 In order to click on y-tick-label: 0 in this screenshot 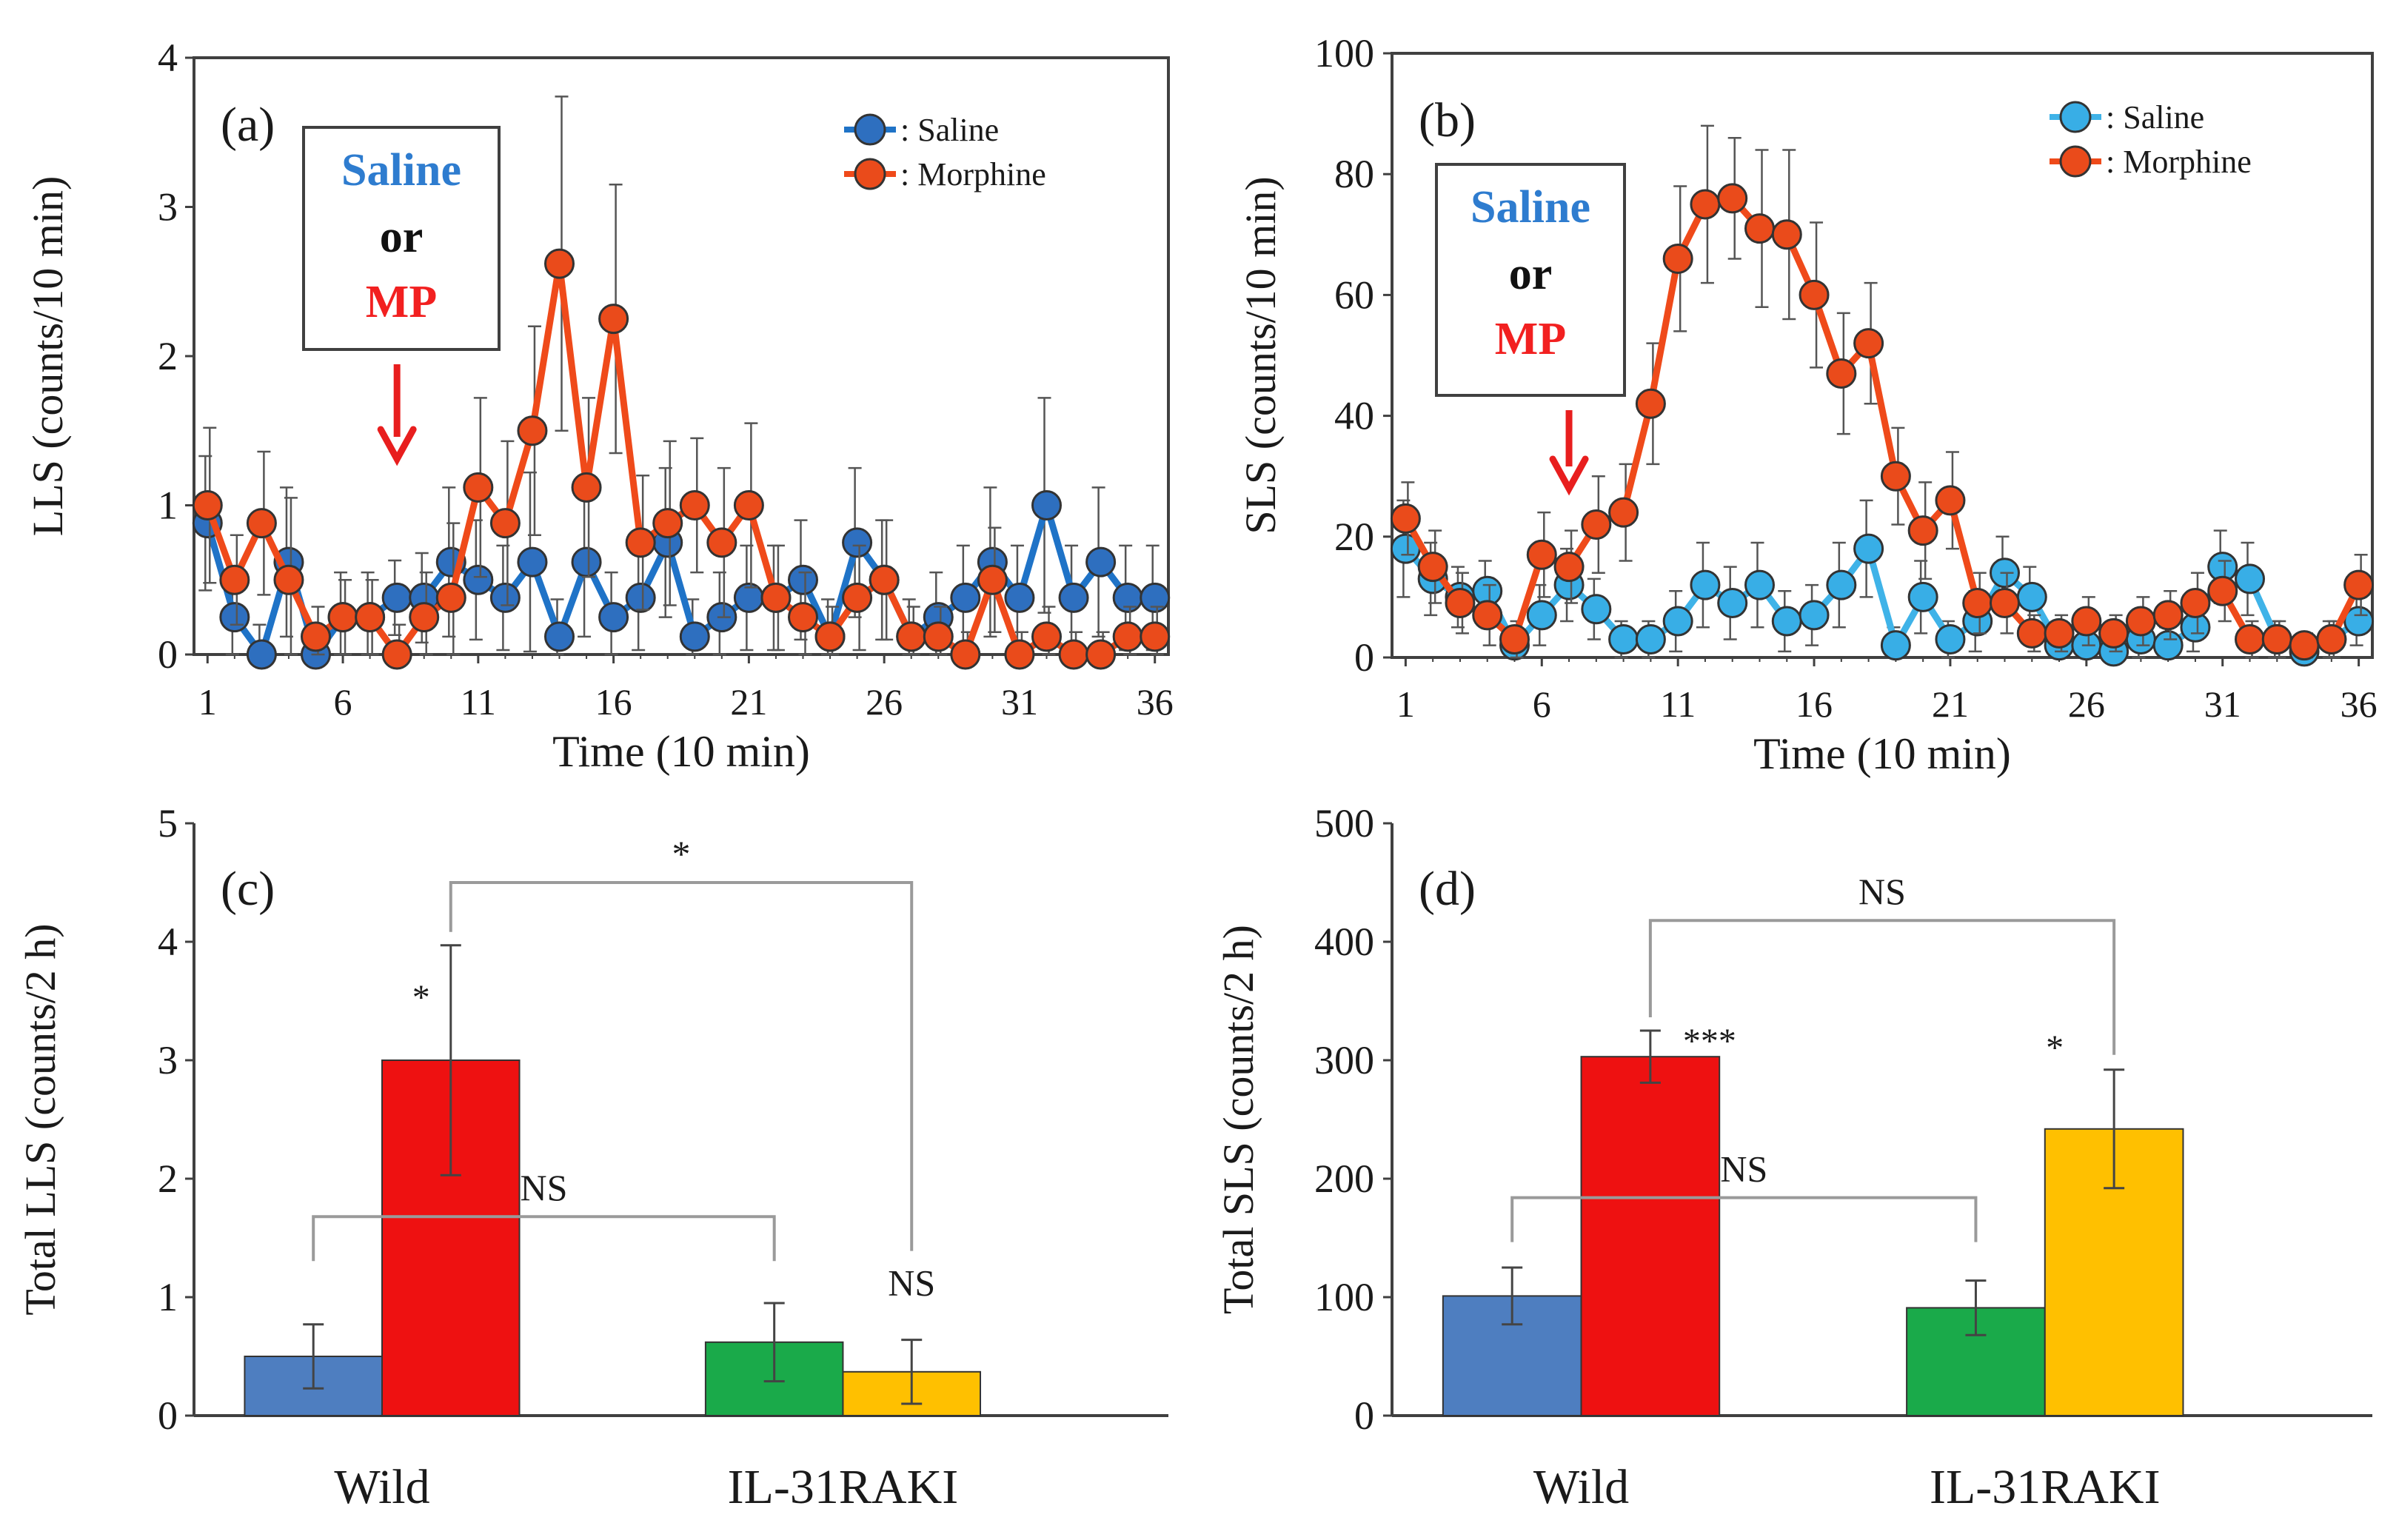, I will do `click(1364, 1416)`.